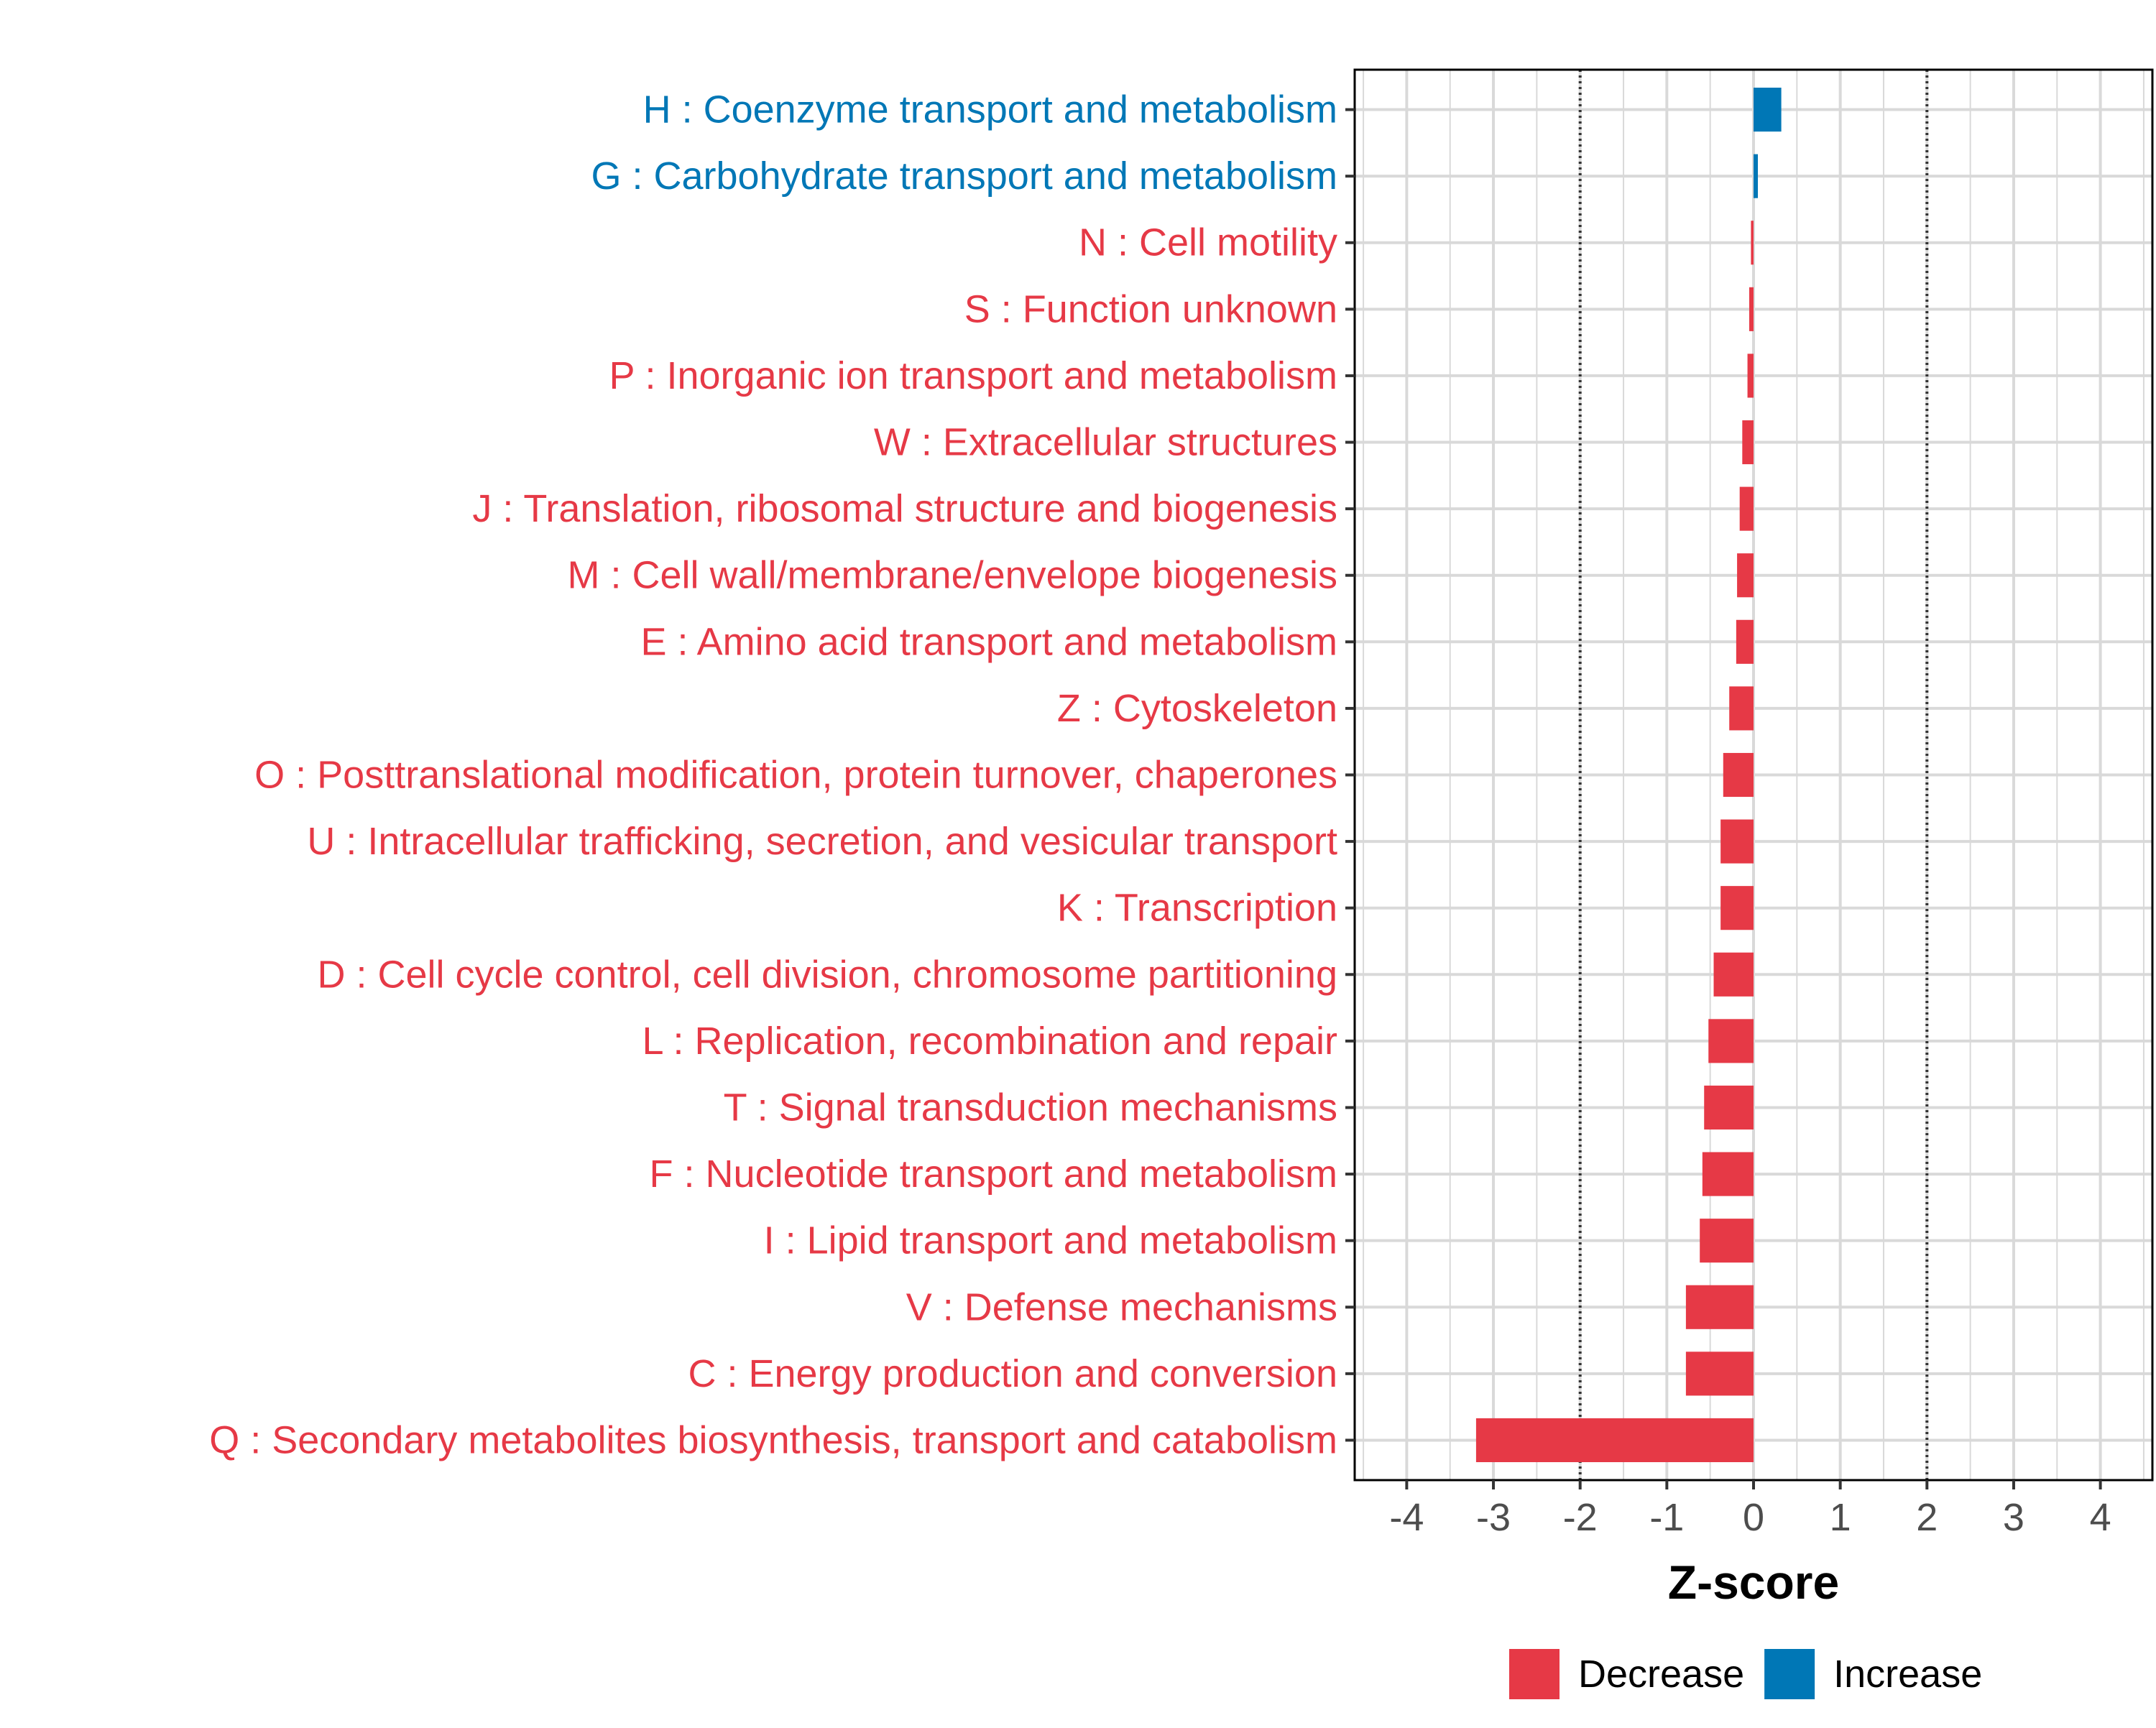 The image size is (2156, 1728). What do you see at coordinates (2013, 1518) in the screenshot?
I see `x-tick-label: 3` at bounding box center [2013, 1518].